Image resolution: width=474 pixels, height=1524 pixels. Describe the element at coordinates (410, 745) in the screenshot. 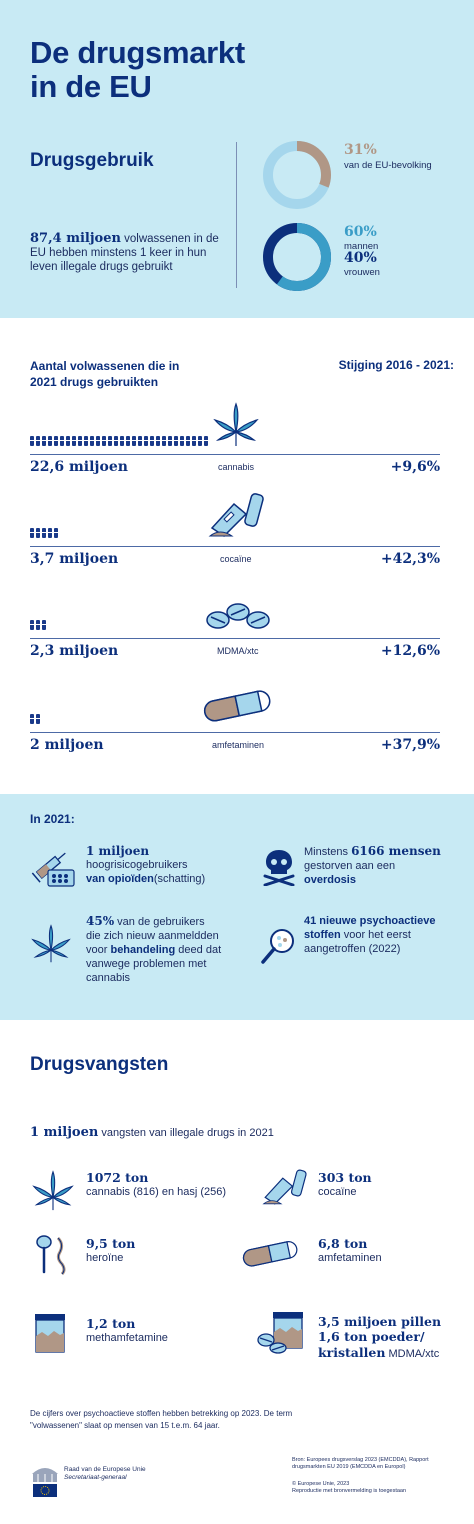

I see `change-amphetamines: +37,9%` at that location.